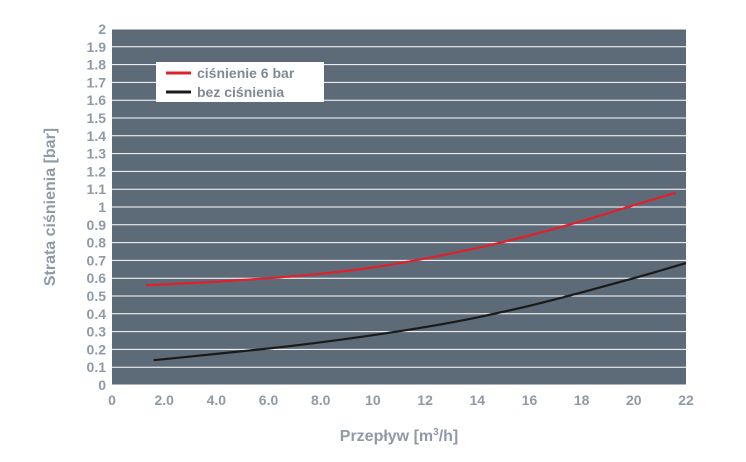  What do you see at coordinates (530, 400) in the screenshot?
I see `x-tick-label: 16` at bounding box center [530, 400].